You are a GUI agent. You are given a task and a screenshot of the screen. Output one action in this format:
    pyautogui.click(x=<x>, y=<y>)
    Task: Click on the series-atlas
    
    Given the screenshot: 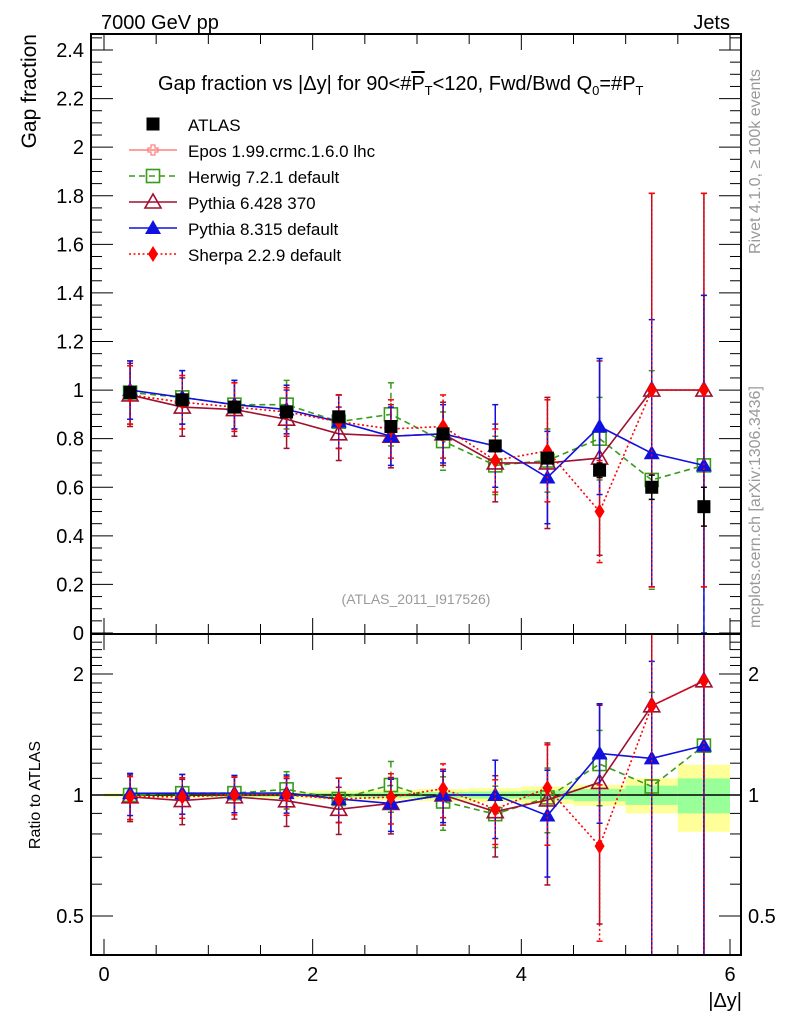 What is the action you would take?
    pyautogui.click(x=417, y=456)
    